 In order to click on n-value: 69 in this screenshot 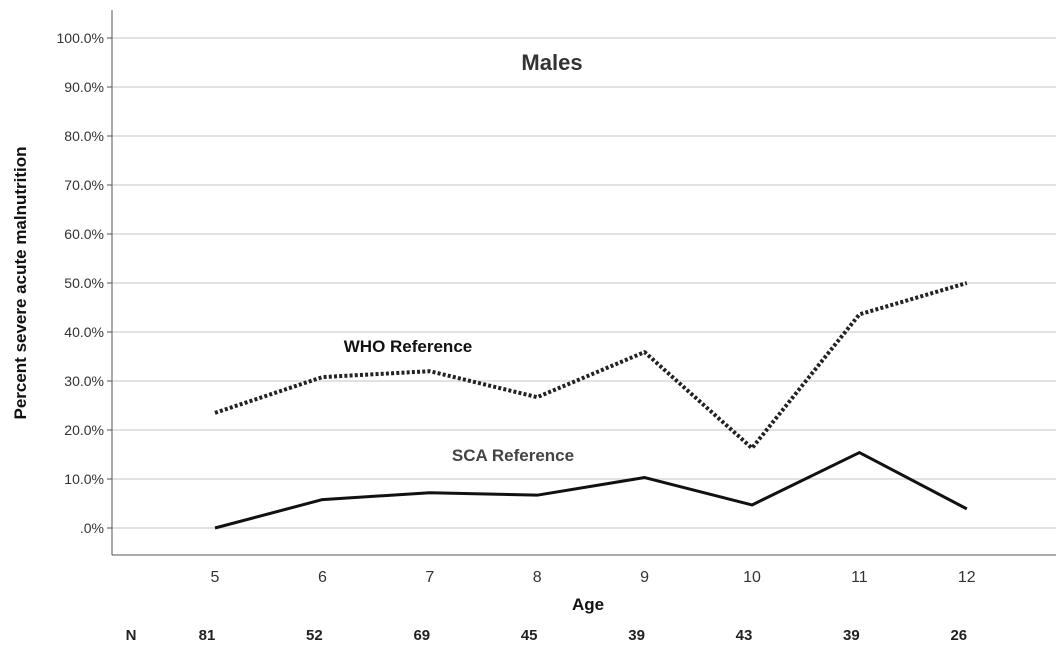, I will do `click(421, 635)`.